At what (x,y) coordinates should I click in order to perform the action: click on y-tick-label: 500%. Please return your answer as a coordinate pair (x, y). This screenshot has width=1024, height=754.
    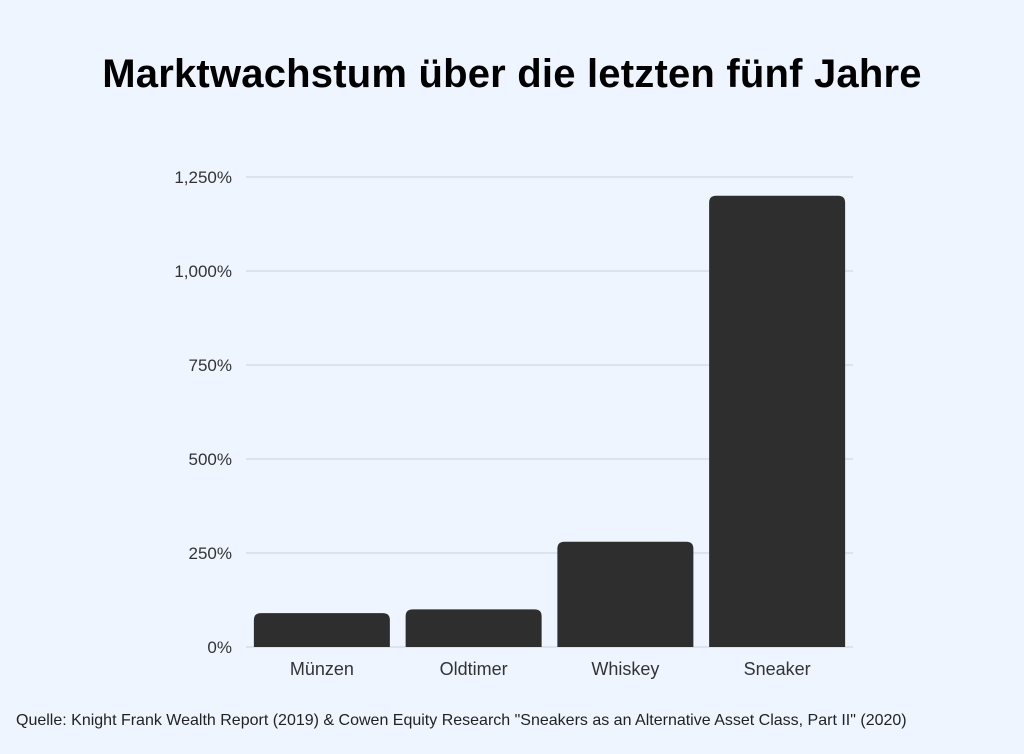
    Looking at the image, I should click on (210, 459).